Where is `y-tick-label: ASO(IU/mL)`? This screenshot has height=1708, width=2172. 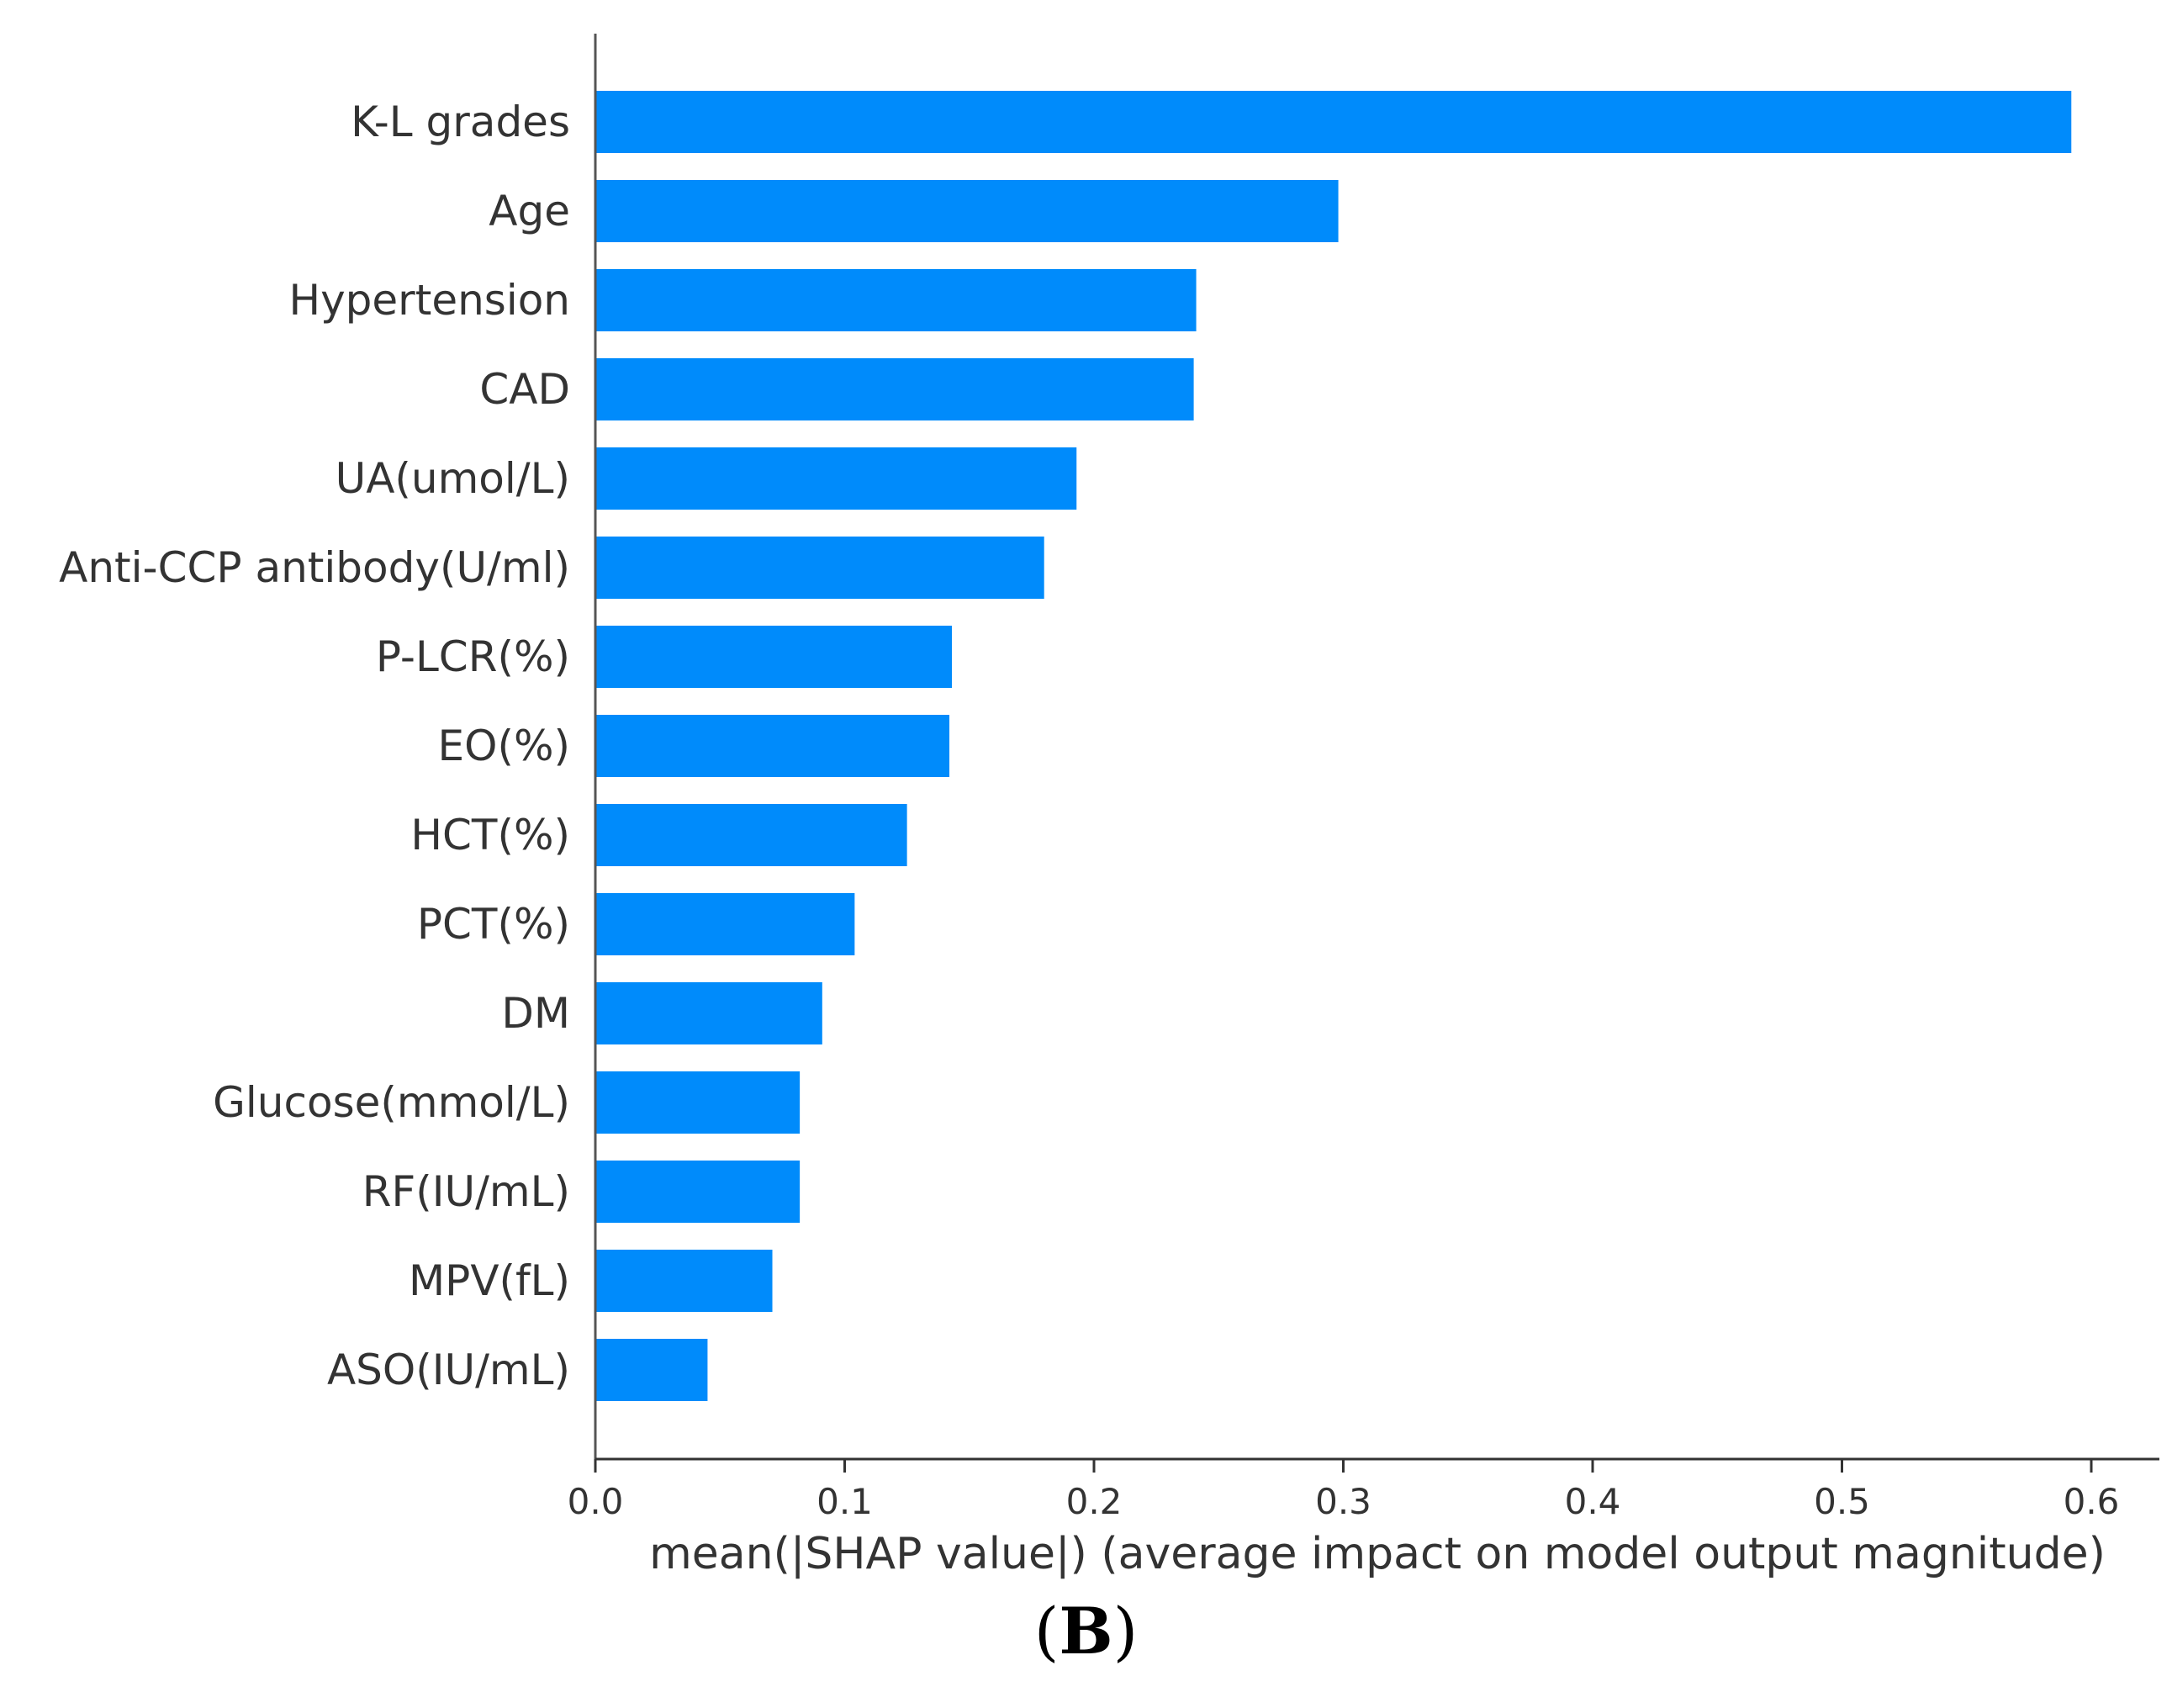 y-tick-label: ASO(IU/mL) is located at coordinates (448, 1370).